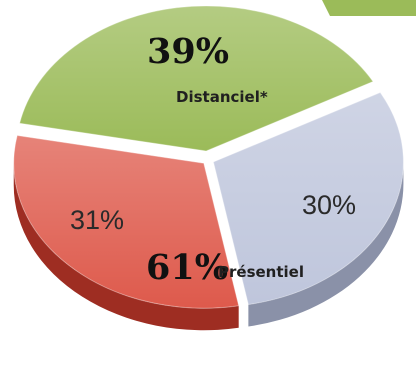  I want to click on slice-30-percent-label: 30%, so click(329, 205).